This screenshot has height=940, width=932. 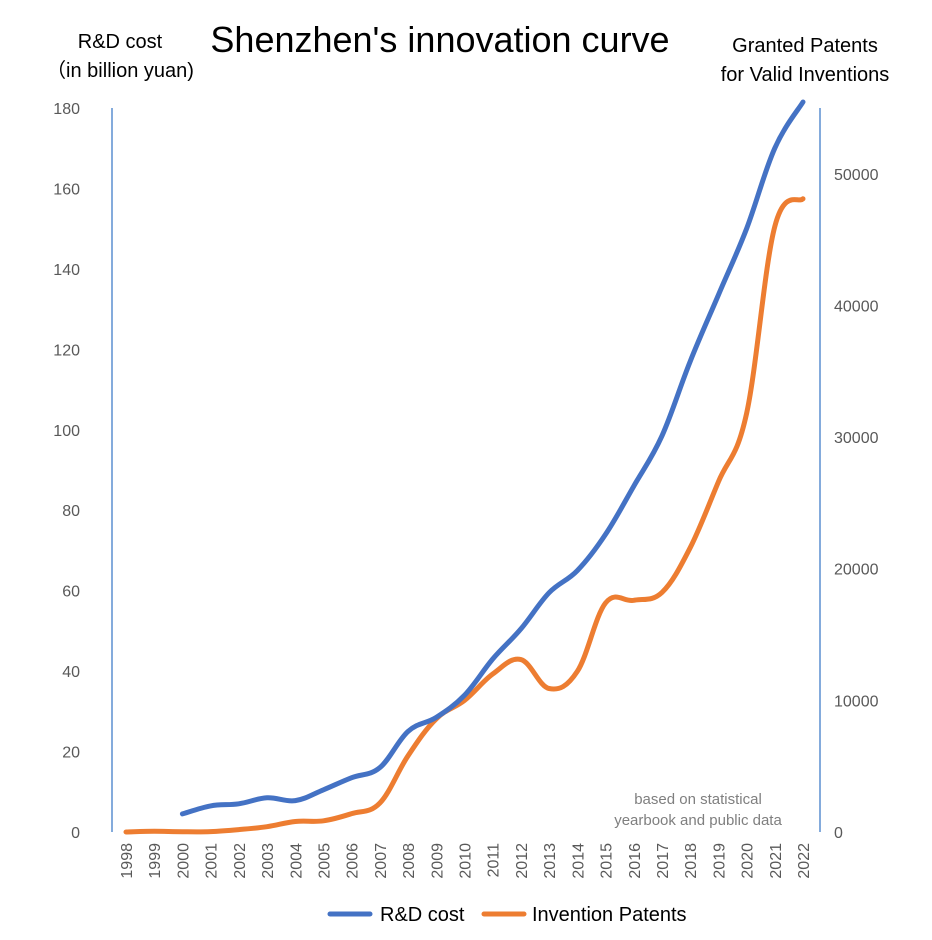 What do you see at coordinates (66, 189) in the screenshot?
I see `y-left-tick-label: 160` at bounding box center [66, 189].